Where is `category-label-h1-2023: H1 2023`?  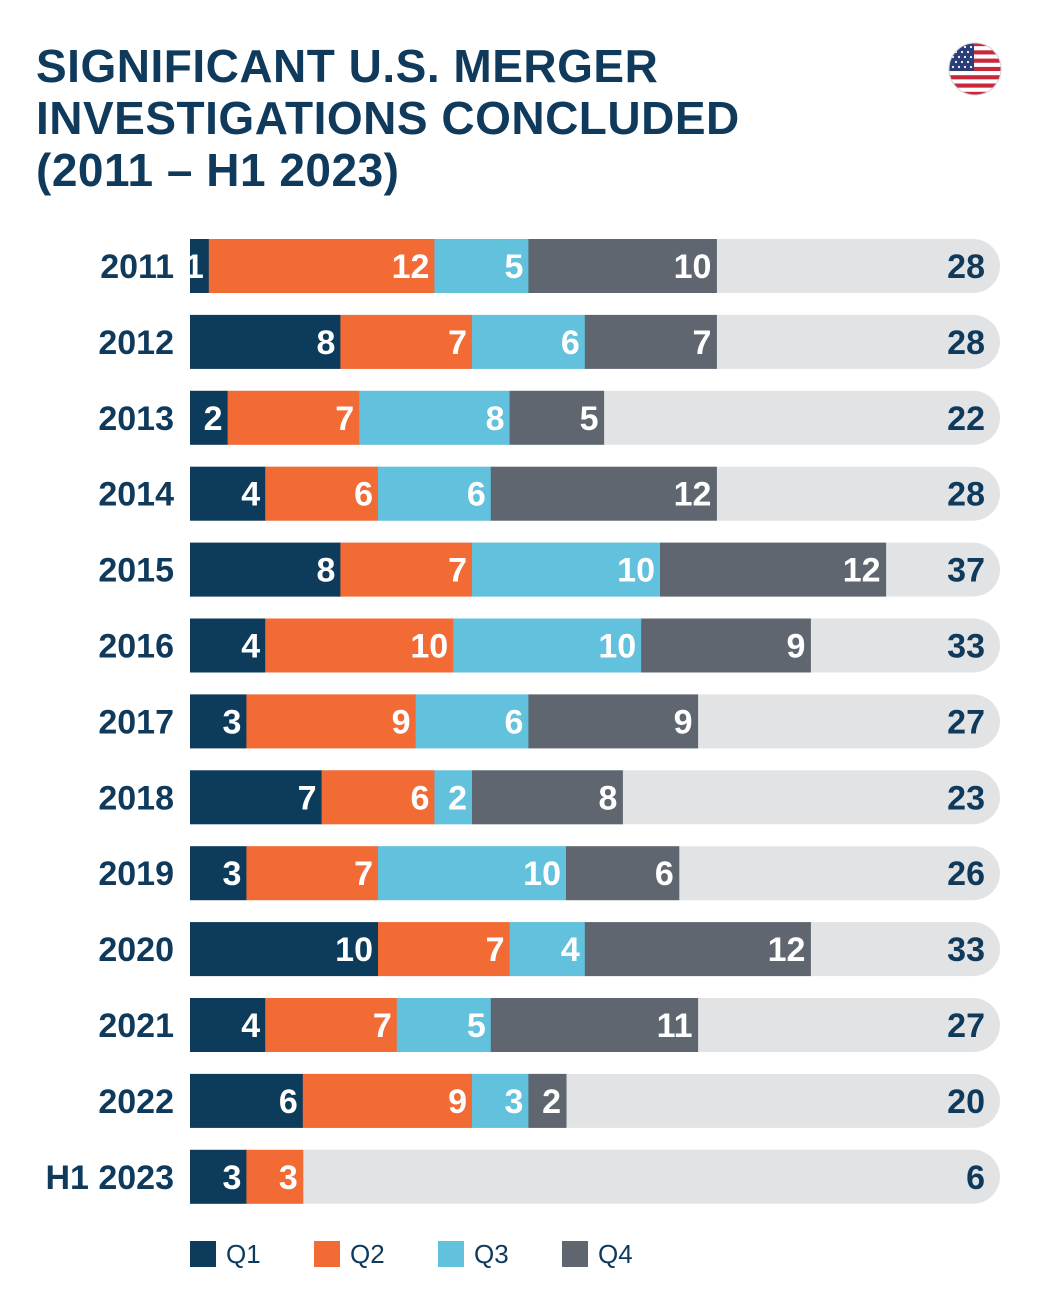 category-label-h1-2023: H1 2023 is located at coordinates (109, 1178).